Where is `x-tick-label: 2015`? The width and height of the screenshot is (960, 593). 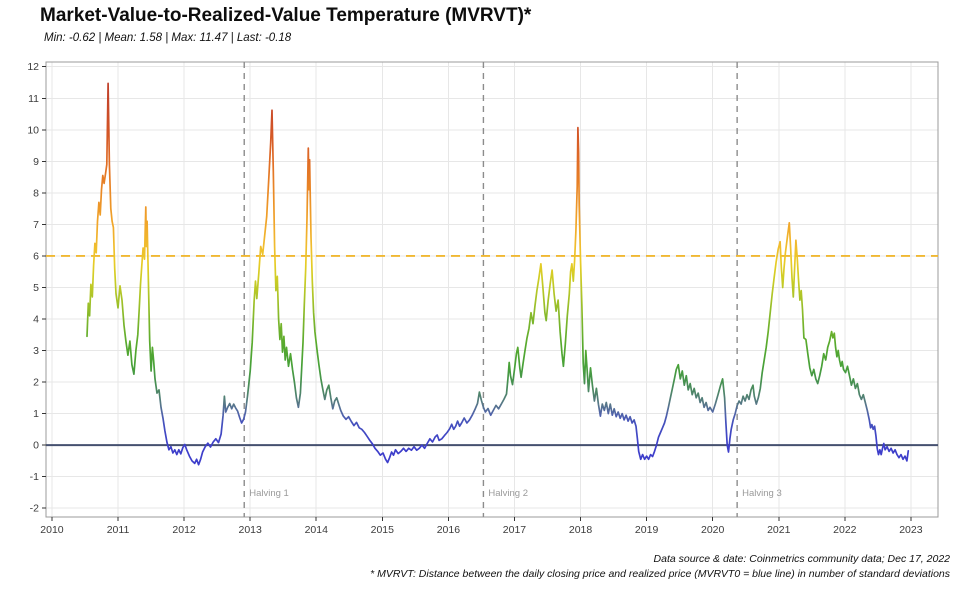 x-tick-label: 2015 is located at coordinates (383, 530).